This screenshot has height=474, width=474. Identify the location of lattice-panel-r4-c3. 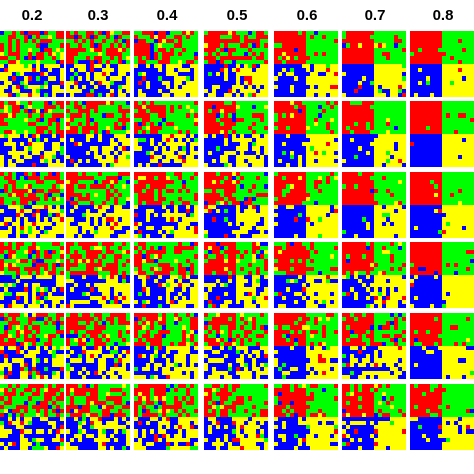
(166, 275).